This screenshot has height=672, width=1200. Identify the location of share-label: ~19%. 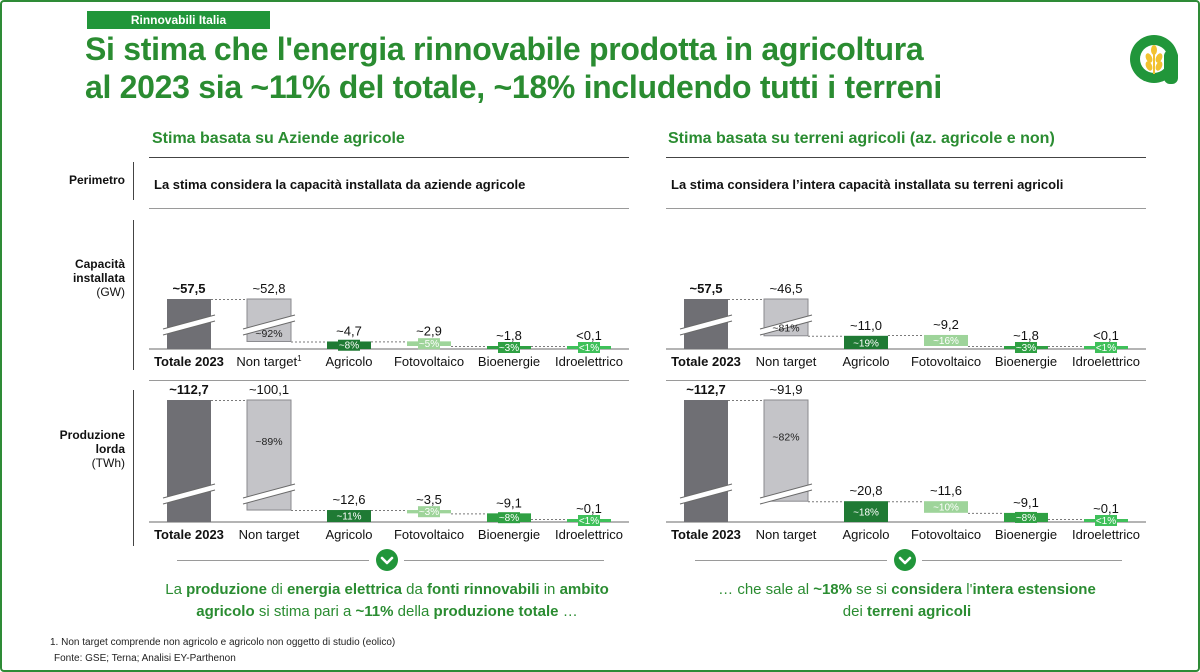
(866, 343).